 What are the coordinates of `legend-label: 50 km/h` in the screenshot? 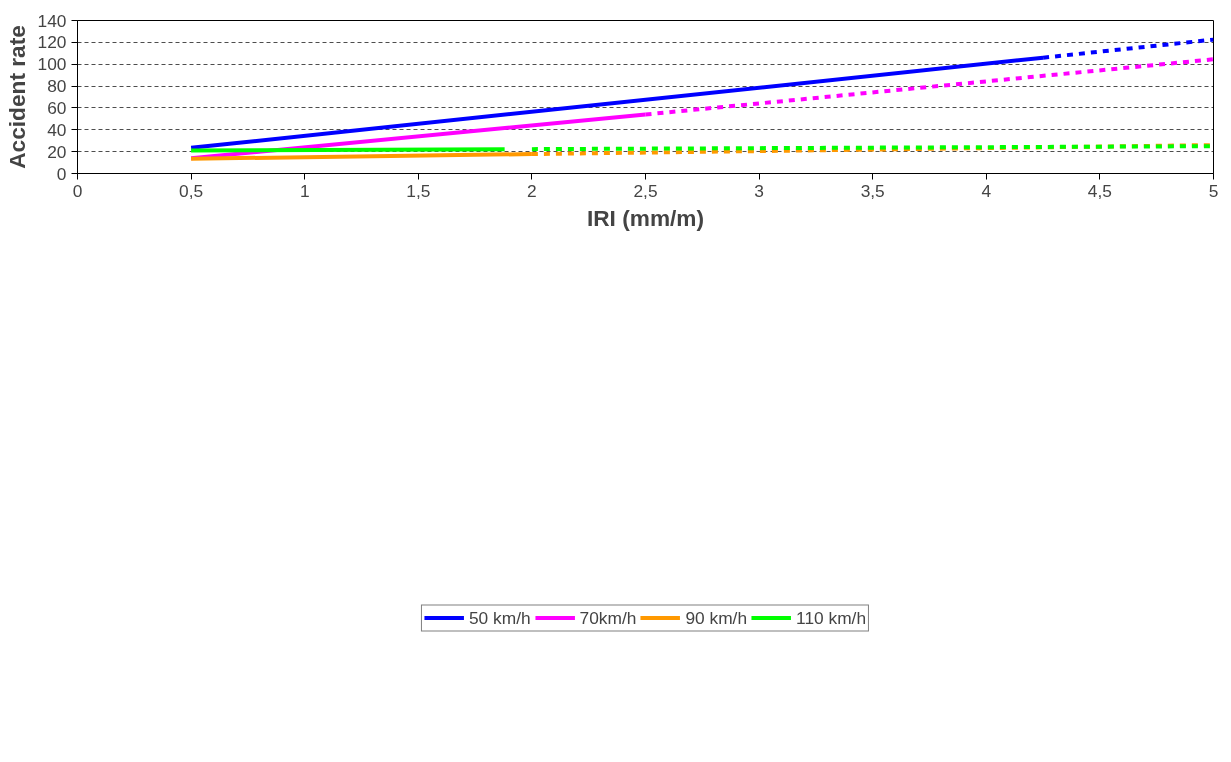 It's located at (499, 618).